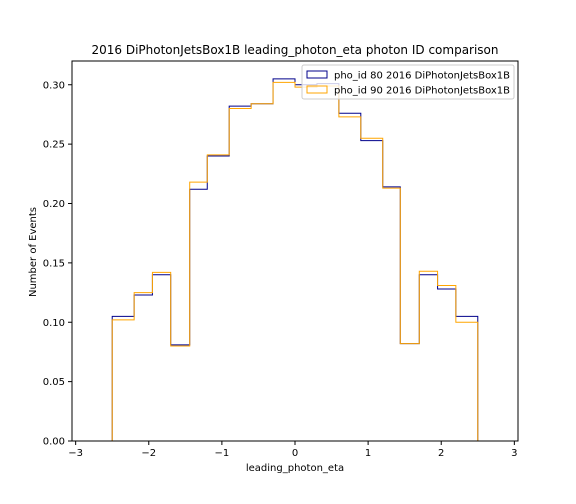  Describe the element at coordinates (295, 453) in the screenshot. I see `x-tick-label: 0` at that location.